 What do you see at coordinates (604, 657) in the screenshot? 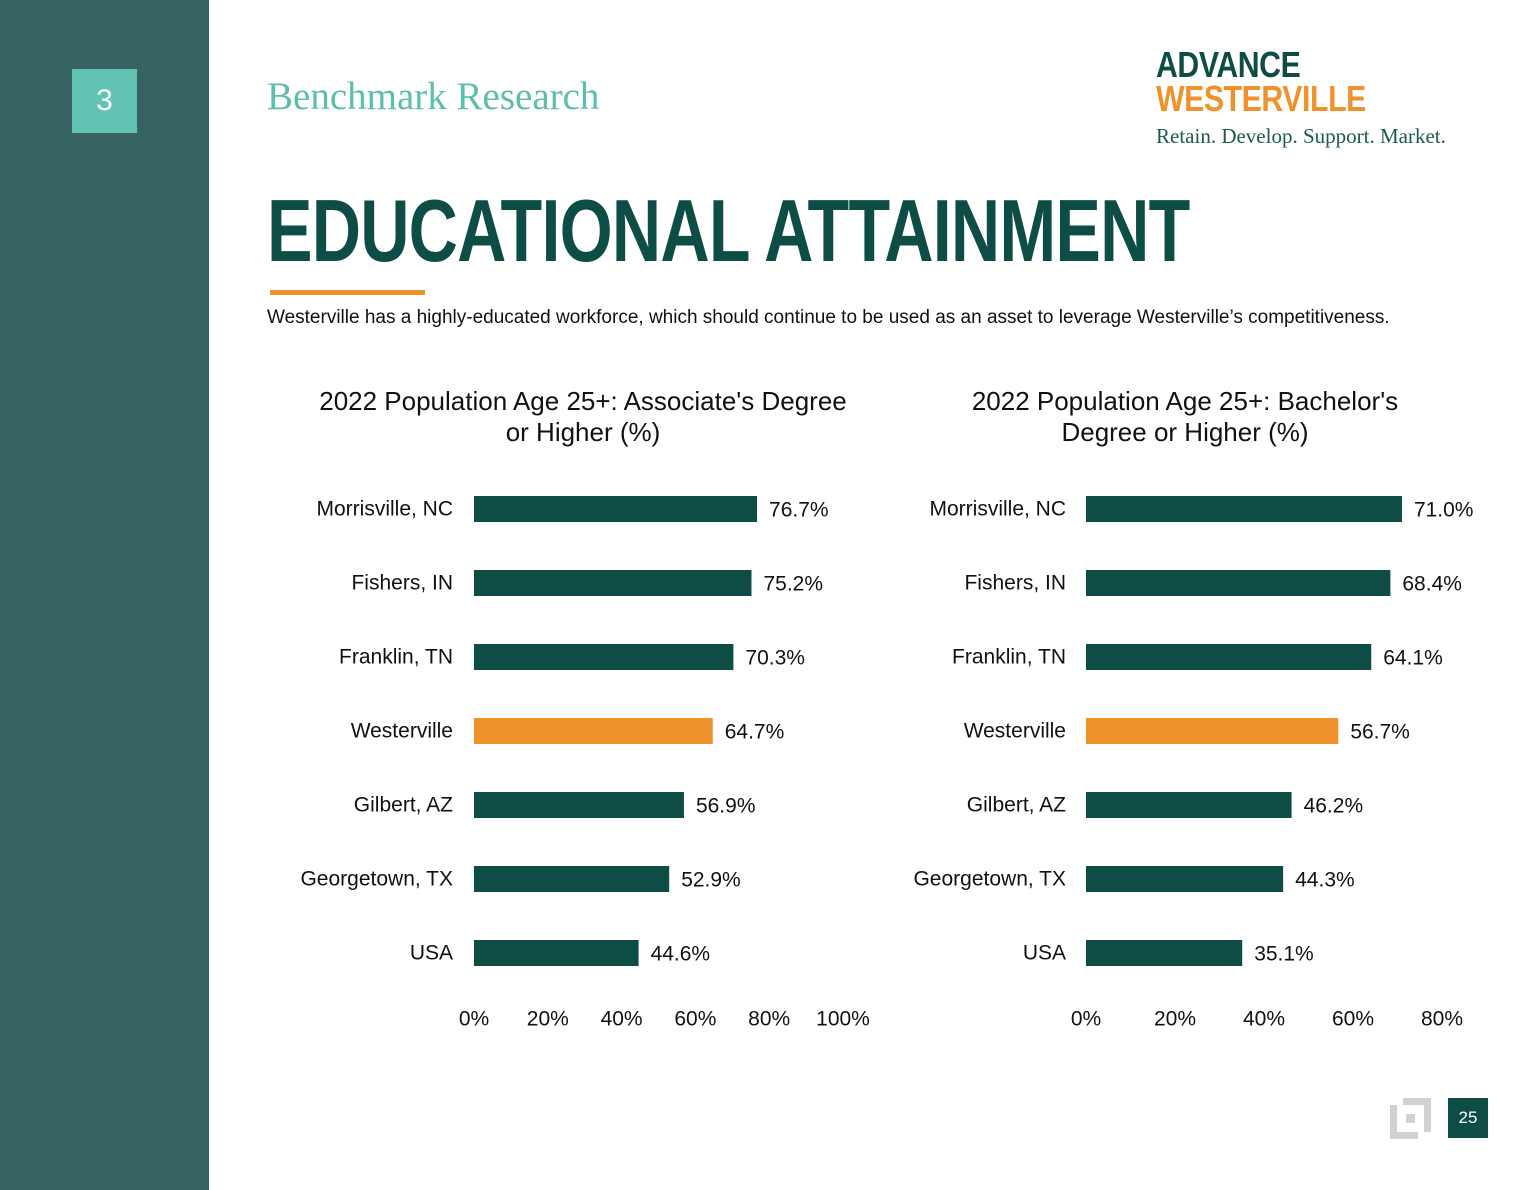
I see `assoc-bar-franklin-tn` at bounding box center [604, 657].